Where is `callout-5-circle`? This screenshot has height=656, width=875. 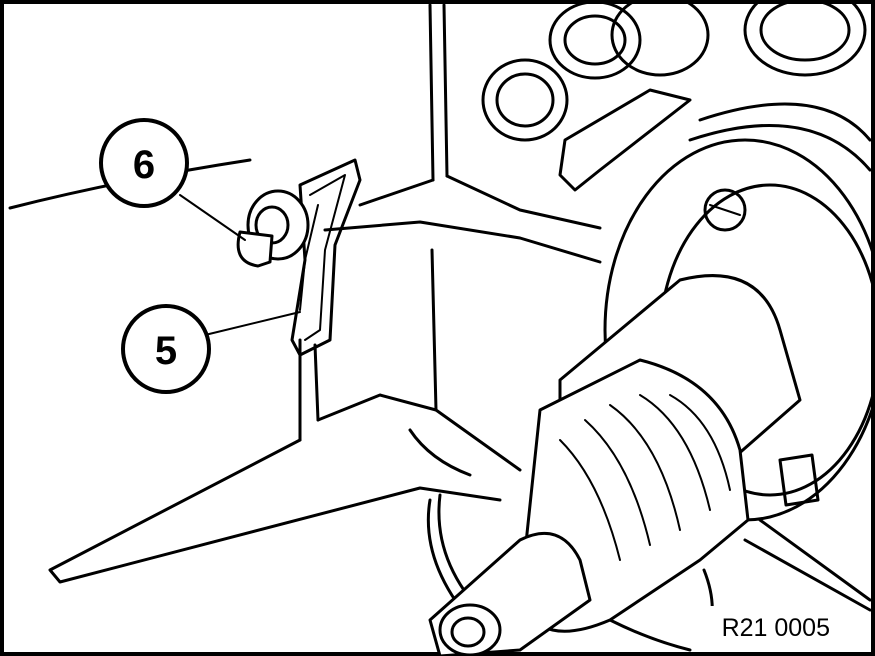 callout-5-circle is located at coordinates (166, 349).